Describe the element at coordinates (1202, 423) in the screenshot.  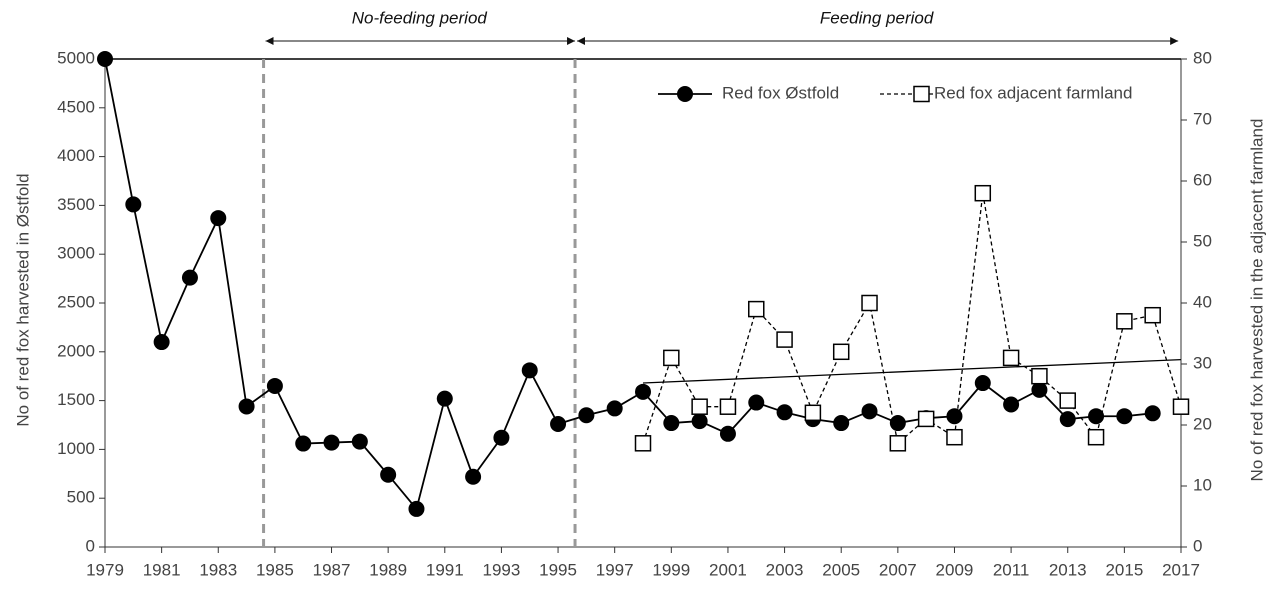
I see `y2-tick-label: 20` at that location.